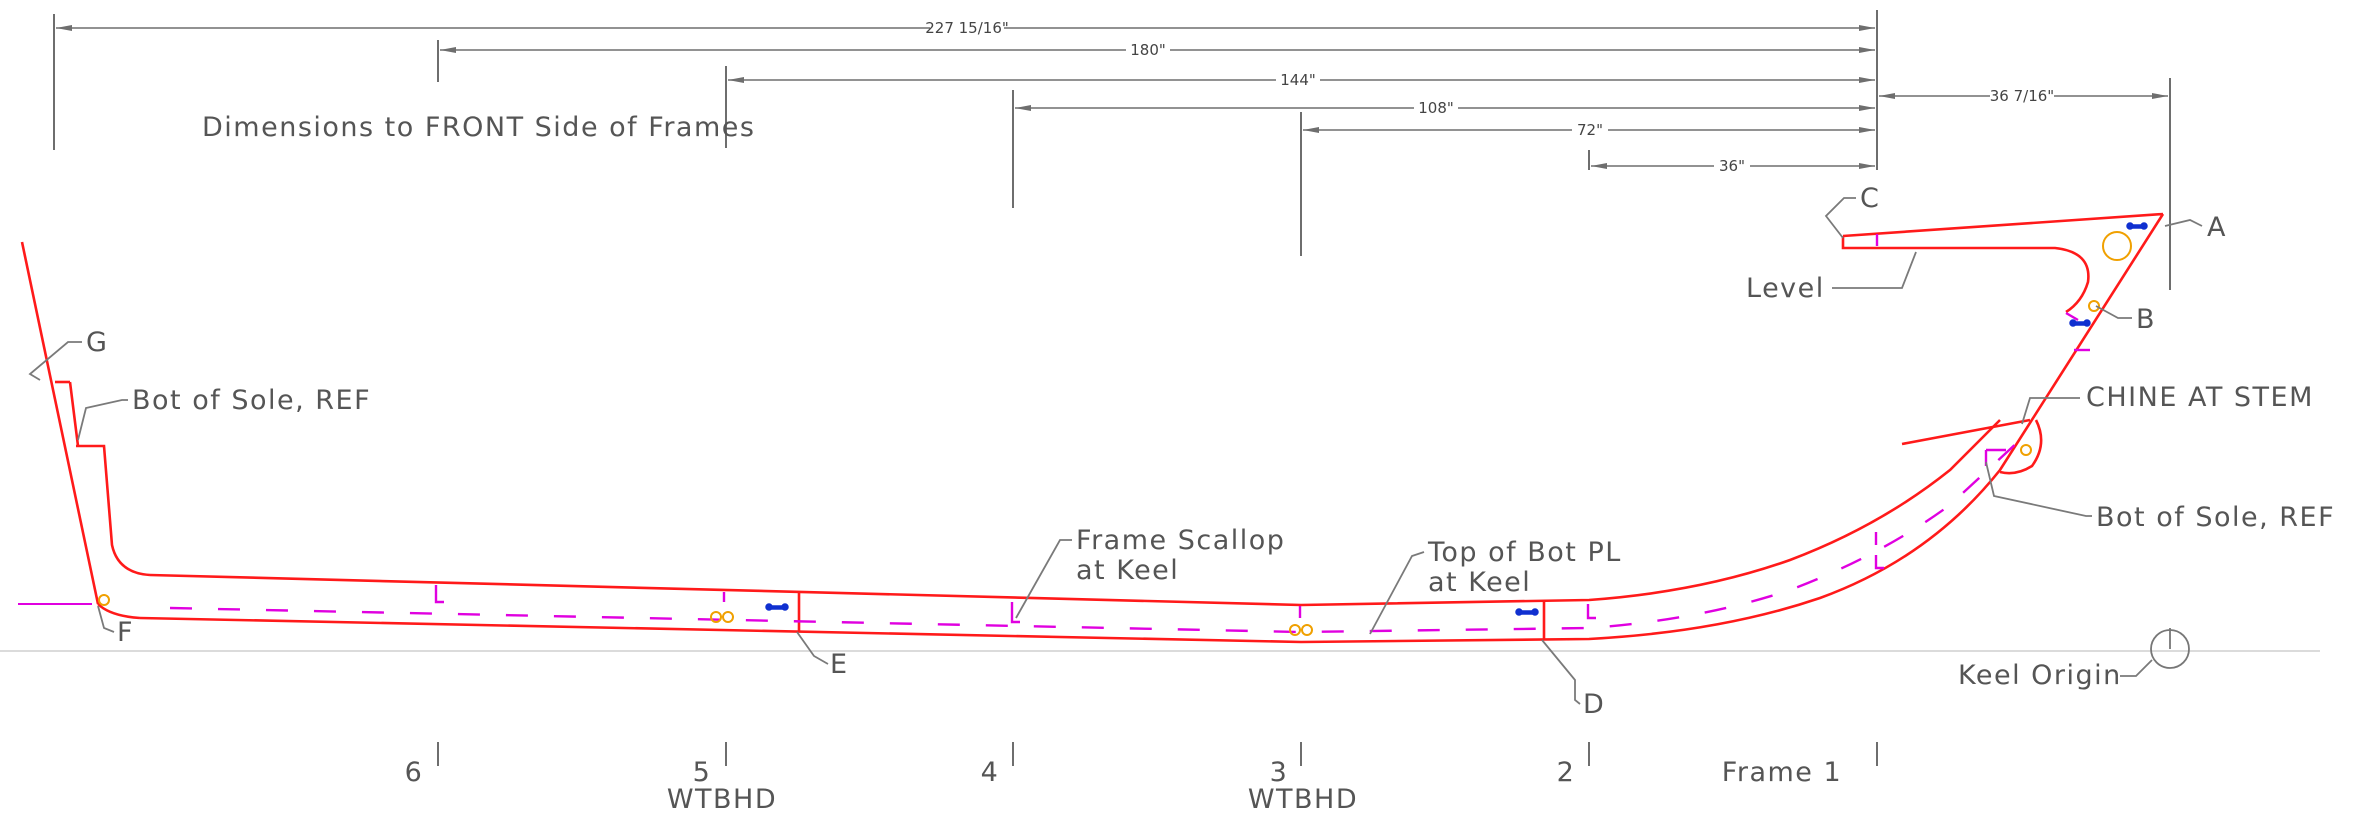  What do you see at coordinates (1303, 799) in the screenshot?
I see `frame-3-wtbhd: WTBHD` at bounding box center [1303, 799].